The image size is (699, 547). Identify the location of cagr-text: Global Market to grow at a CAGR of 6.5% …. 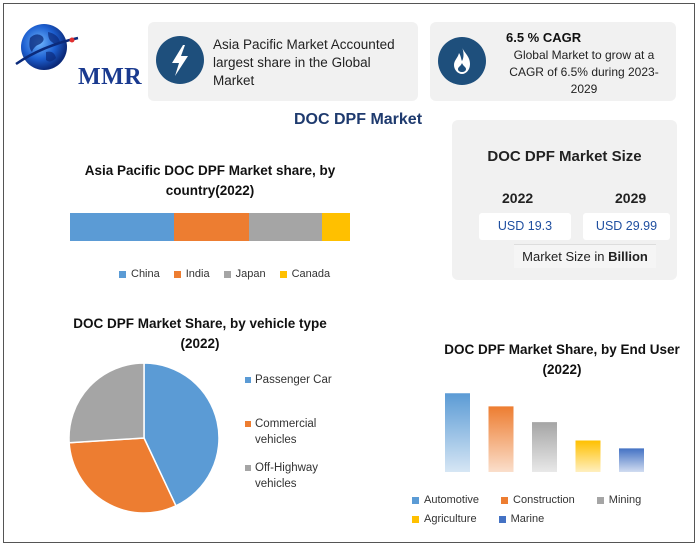
(584, 72).